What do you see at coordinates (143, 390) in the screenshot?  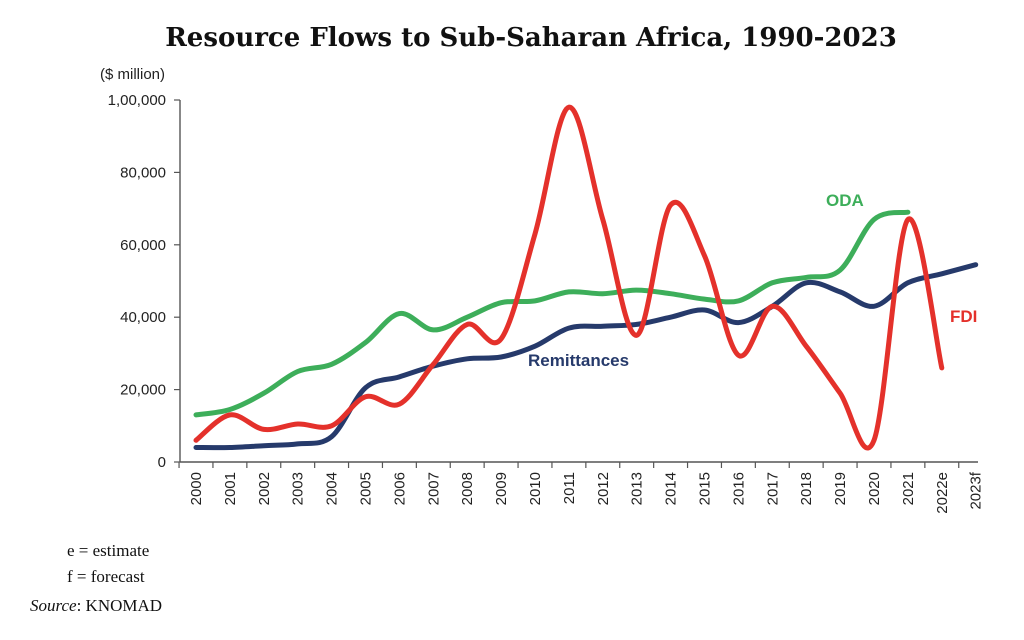 I see `y-tick-label: 20,000` at bounding box center [143, 390].